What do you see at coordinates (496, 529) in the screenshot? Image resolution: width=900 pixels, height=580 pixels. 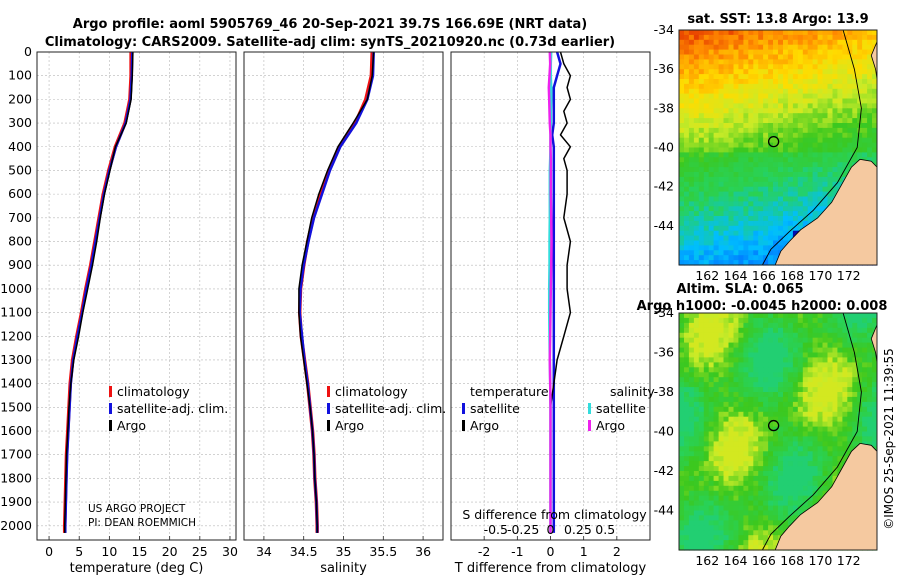 I see `secondary-tick-label: -0.5` at bounding box center [496, 529].